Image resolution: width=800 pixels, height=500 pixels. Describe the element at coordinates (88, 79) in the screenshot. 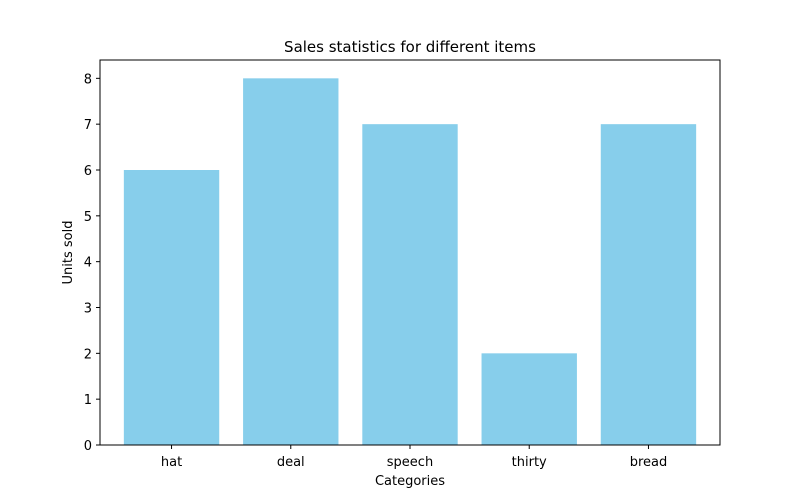

I see `y-tick-label: 8` at that location.